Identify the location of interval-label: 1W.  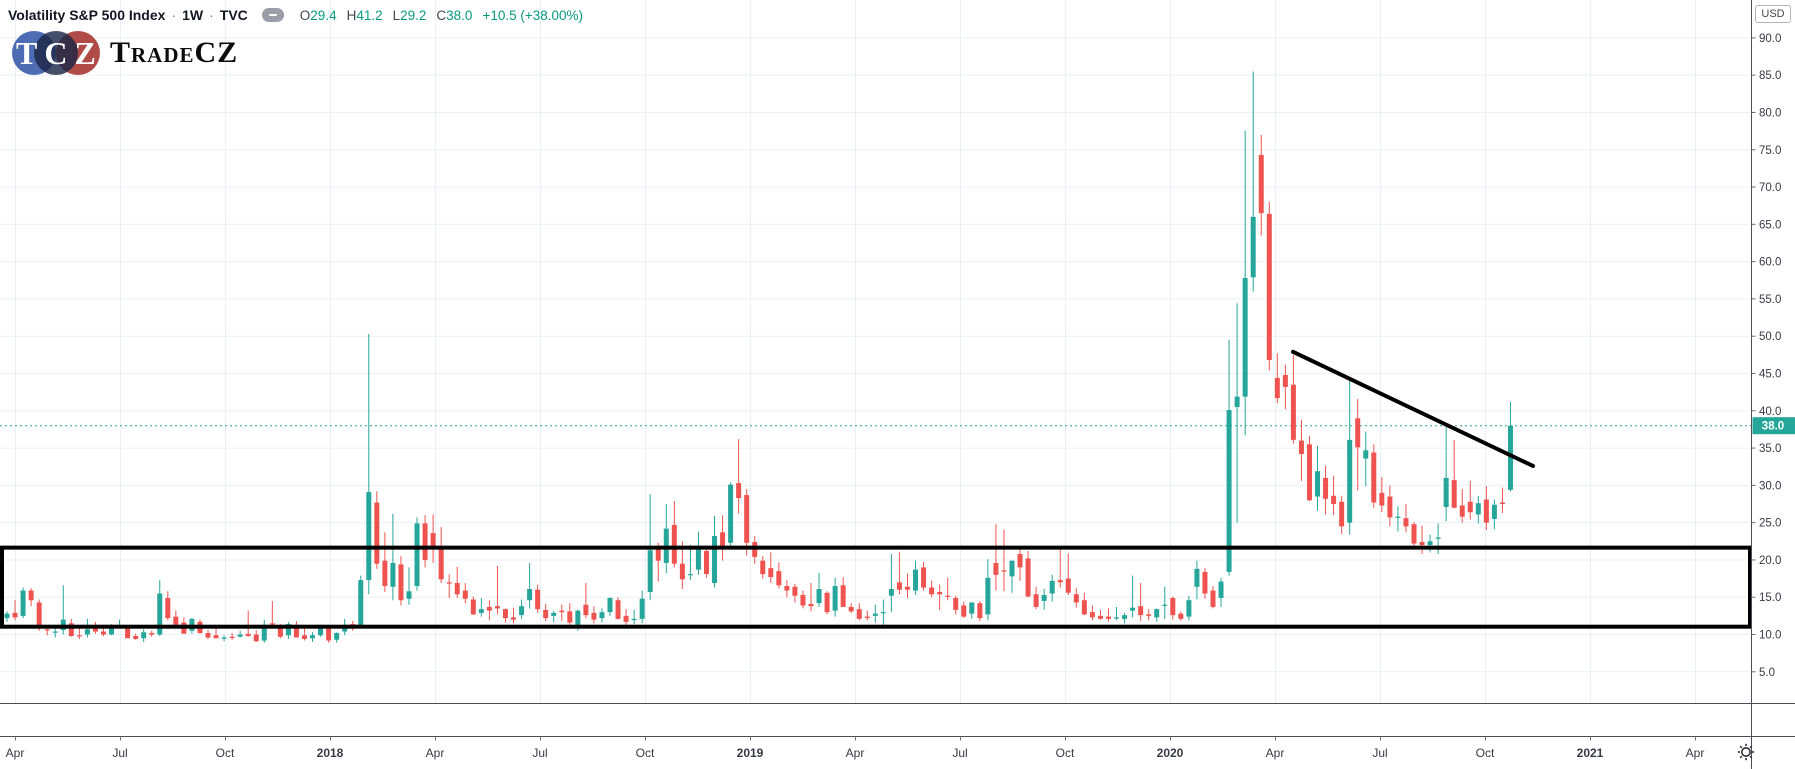
(193, 15).